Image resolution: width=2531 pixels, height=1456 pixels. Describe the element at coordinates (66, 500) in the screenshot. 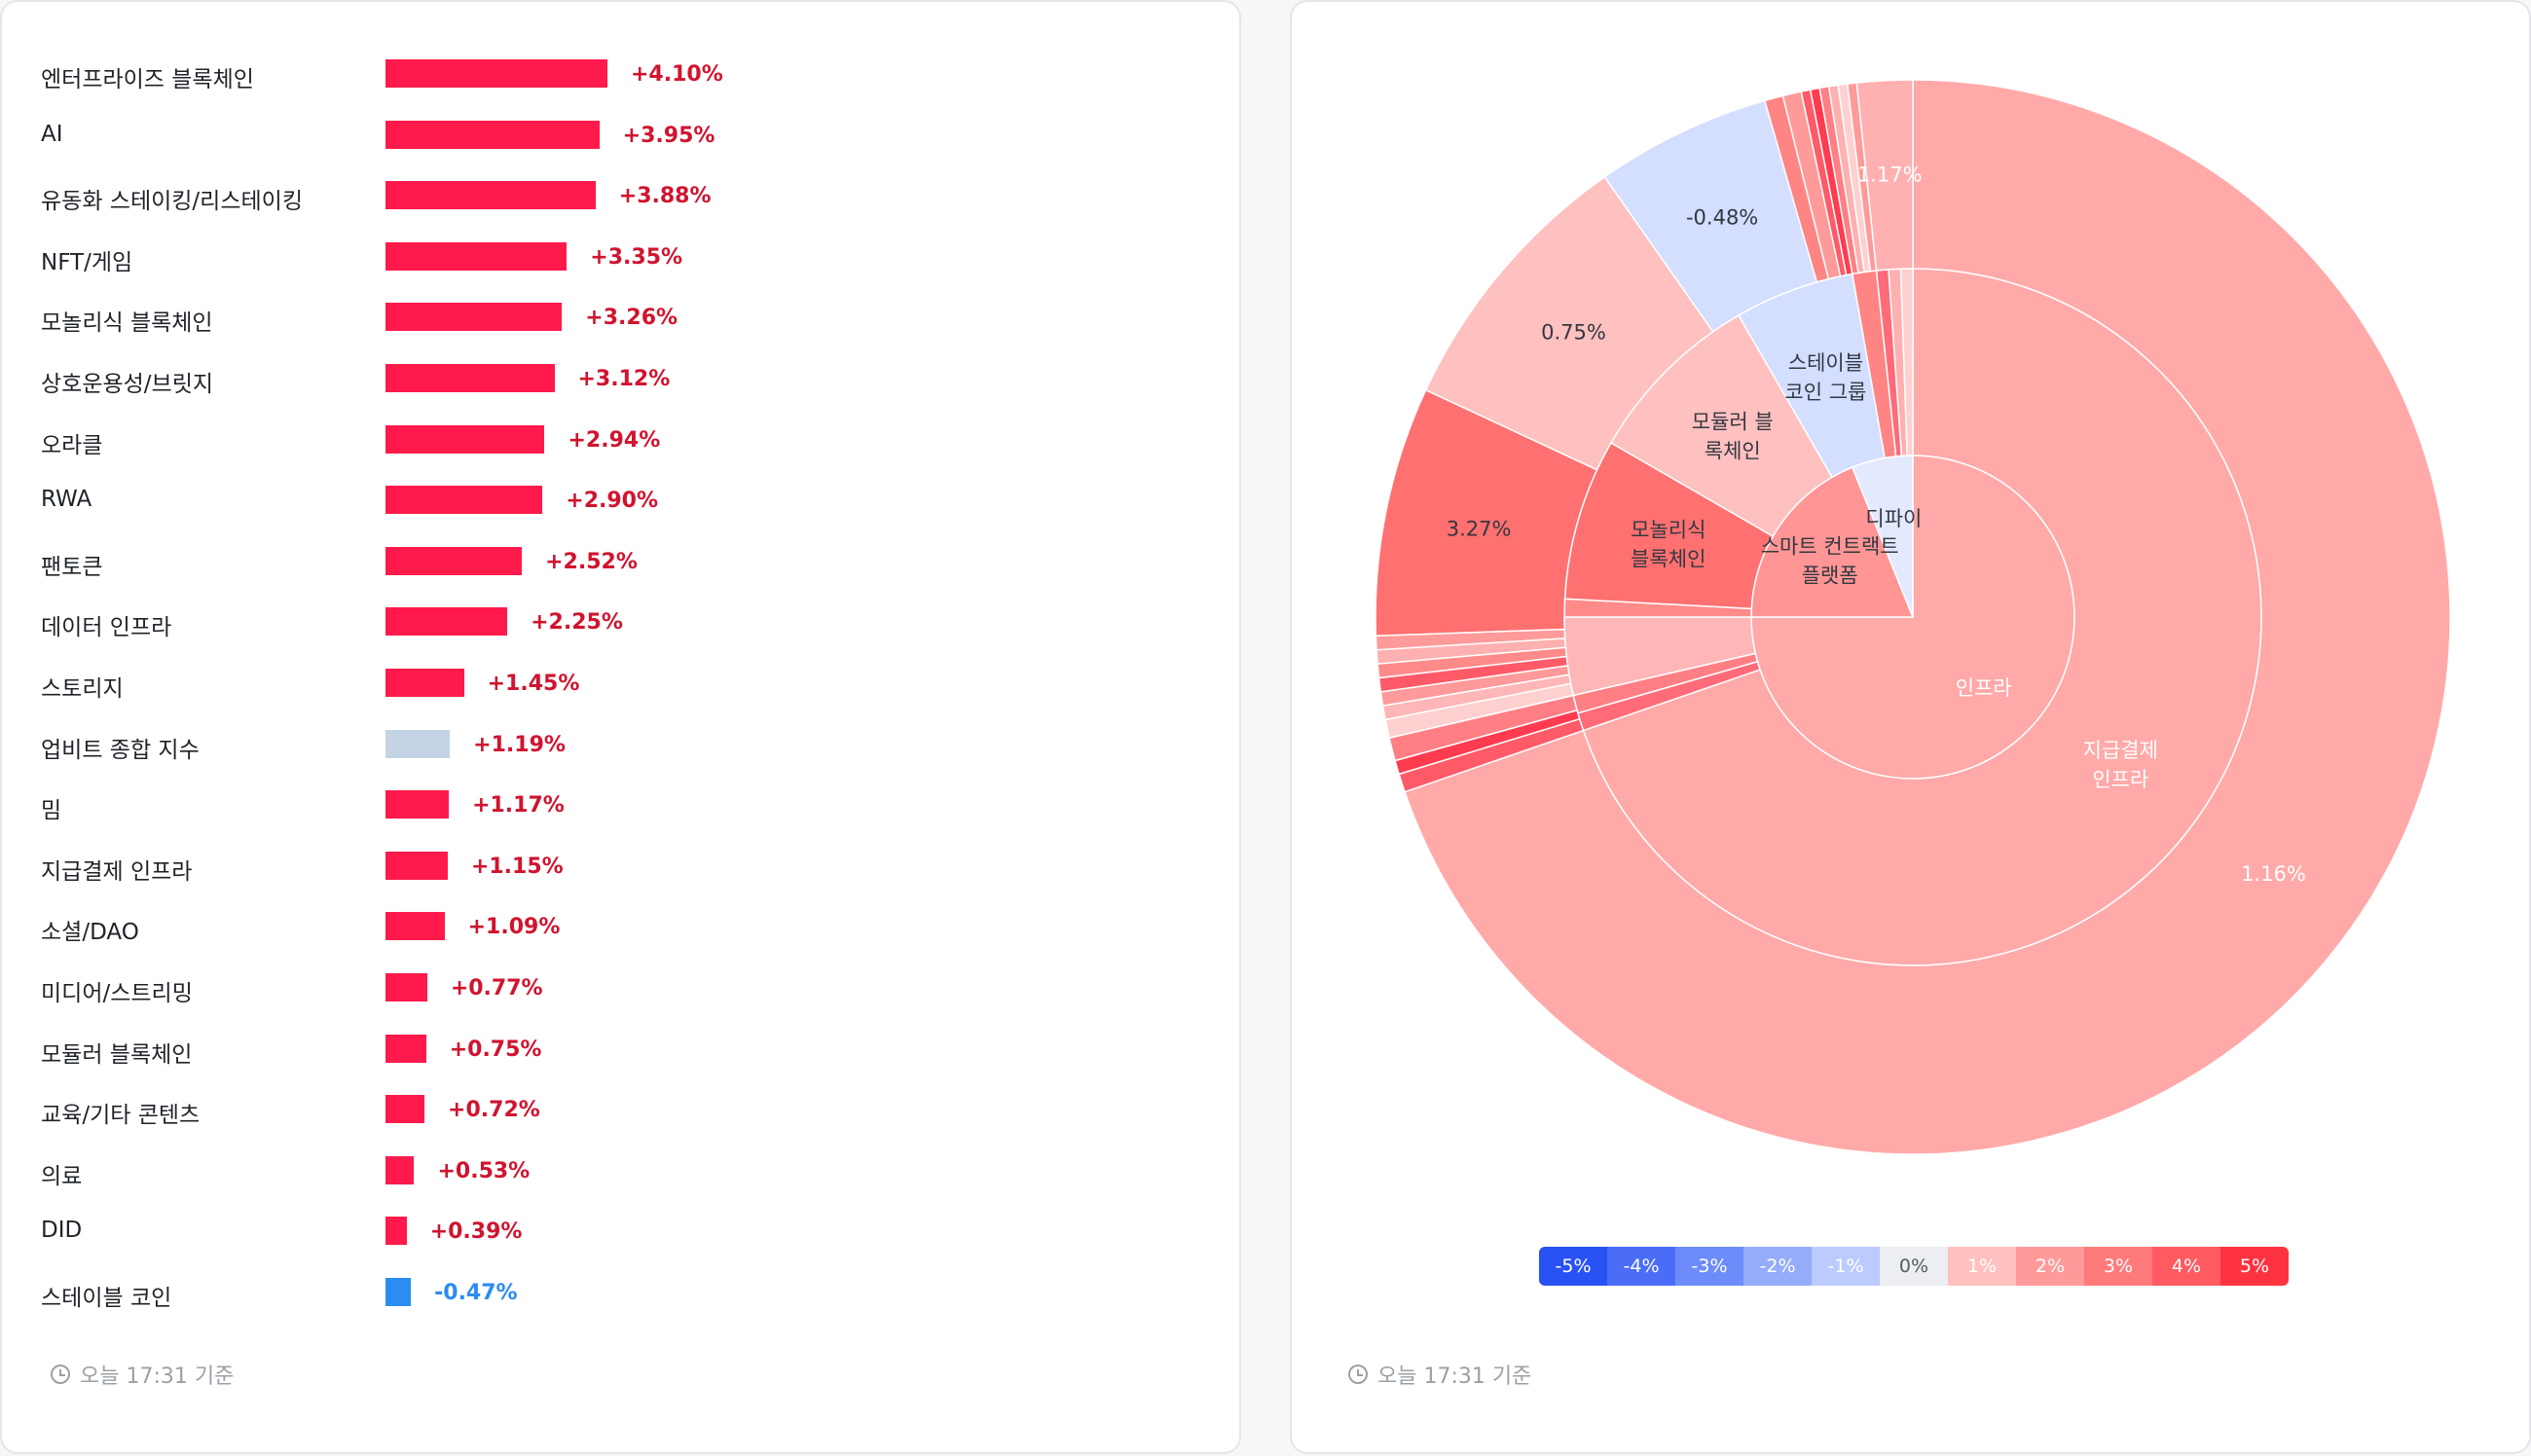

I see `bar-category-label: RWA` at that location.